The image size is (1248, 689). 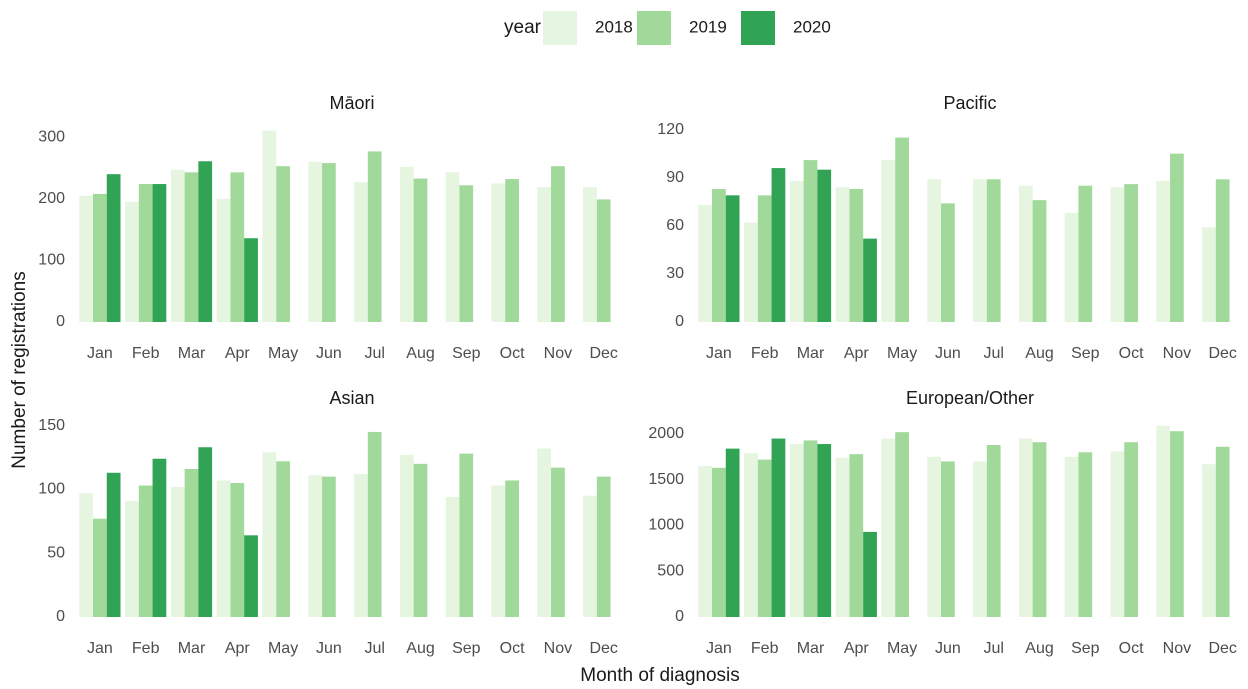 I want to click on y-tick-label: 100, so click(x=51, y=489).